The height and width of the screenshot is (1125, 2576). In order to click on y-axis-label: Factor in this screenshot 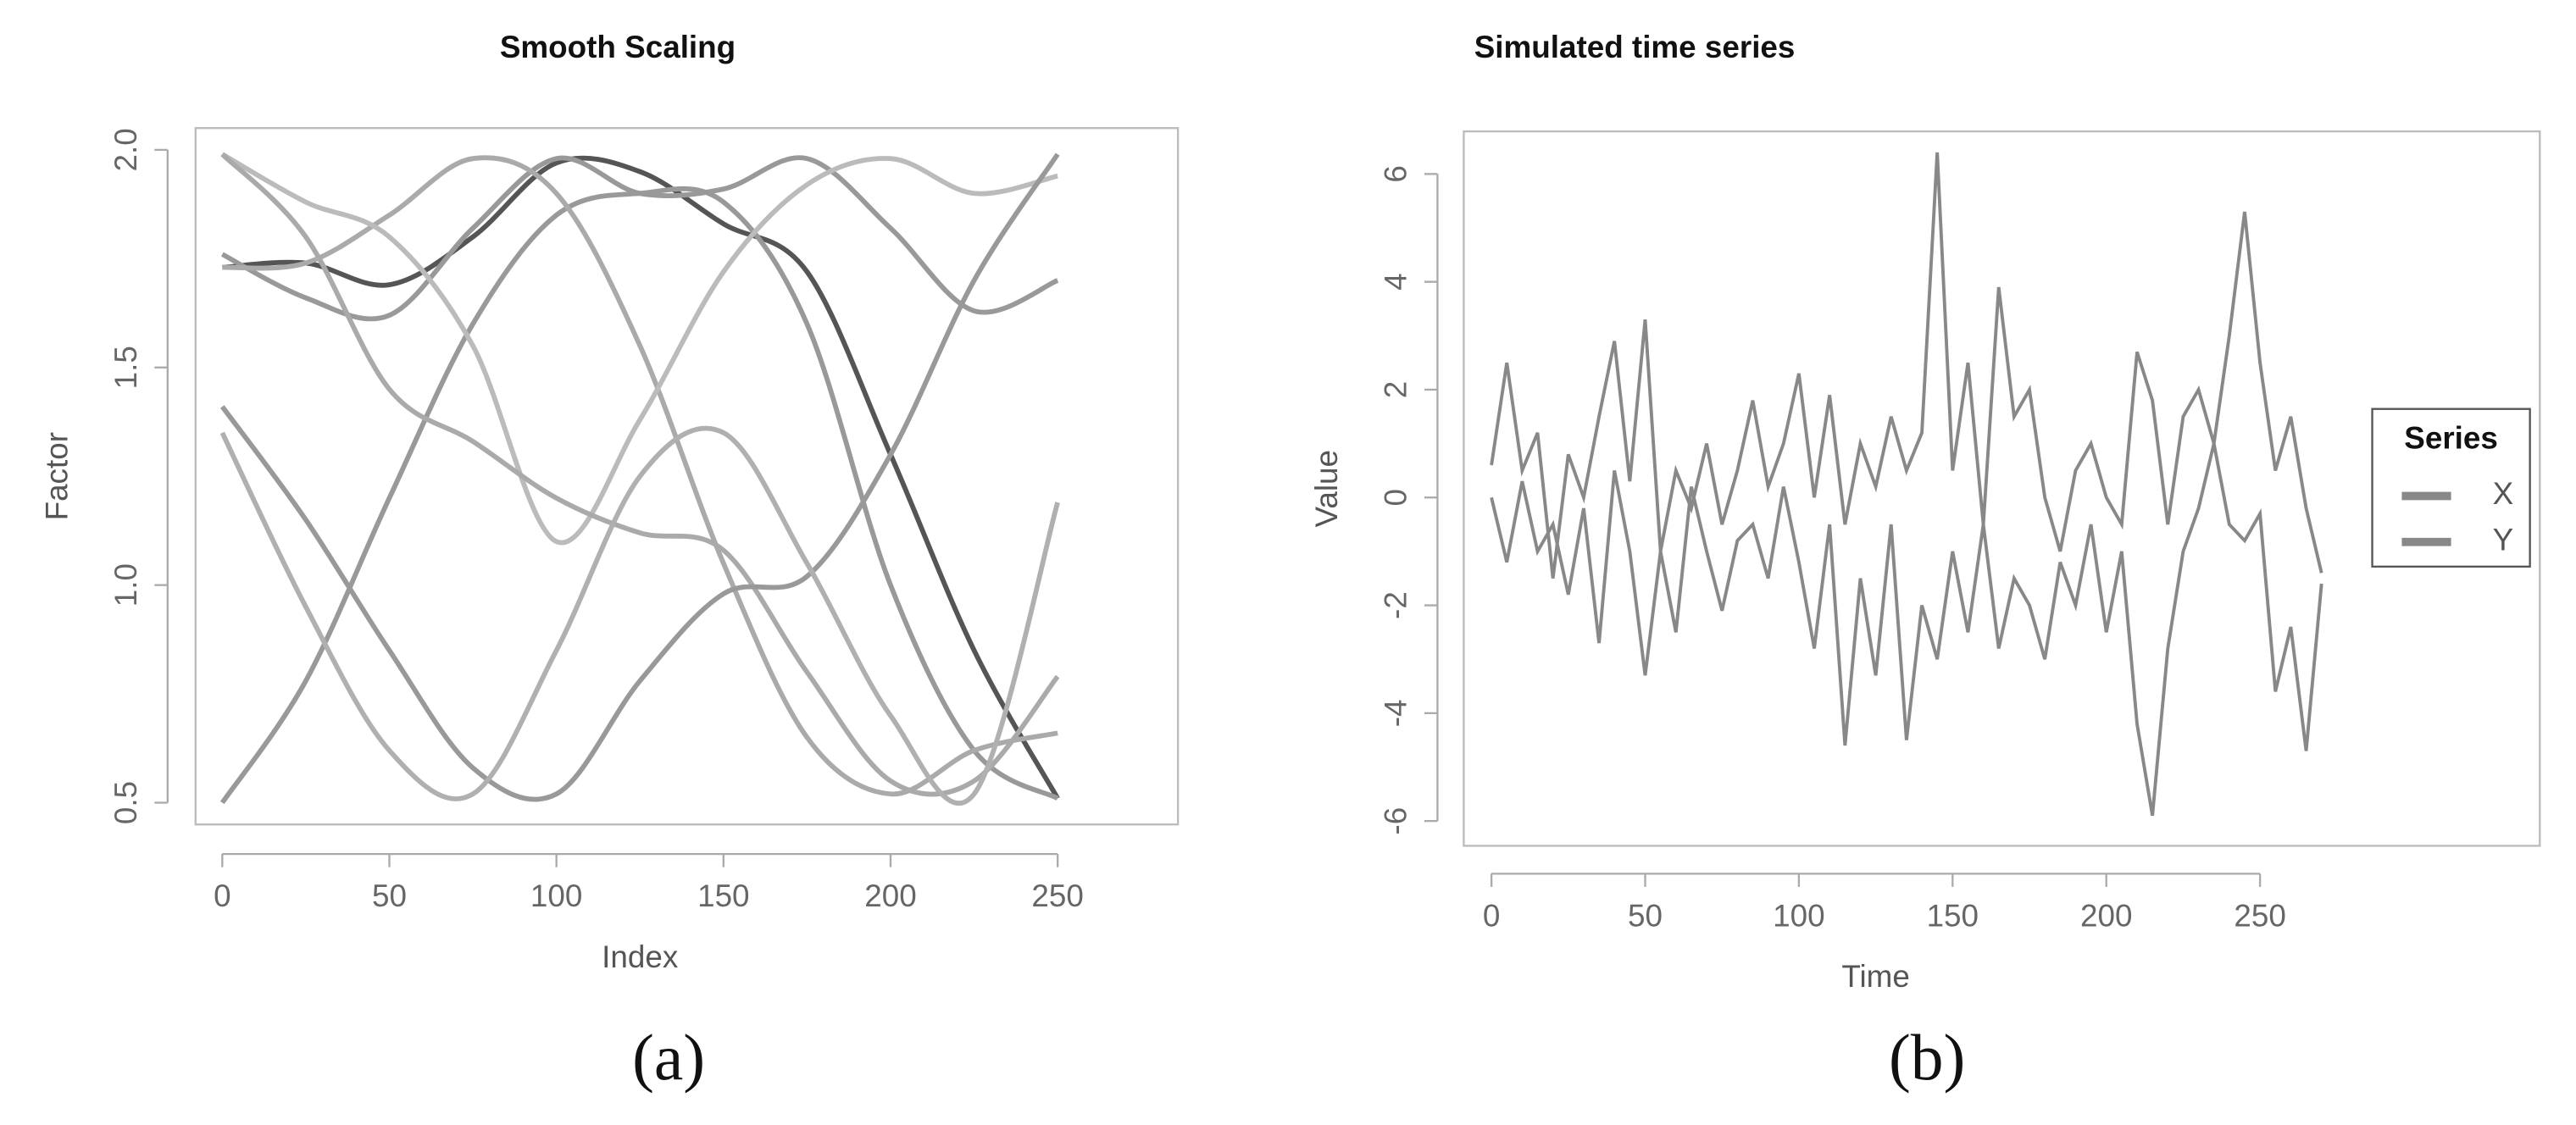, I will do `click(57, 476)`.